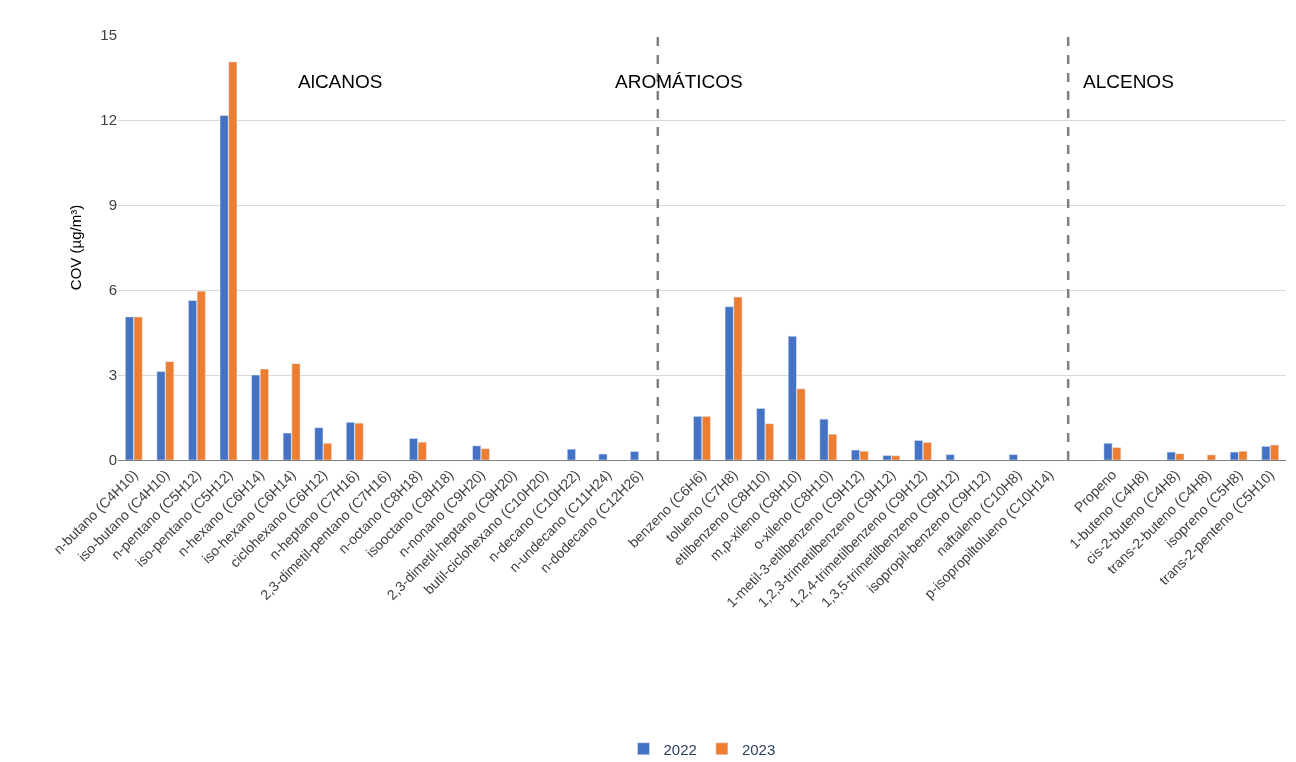 This screenshot has height=762, width=1296. What do you see at coordinates (340, 81) in the screenshot?
I see `annotation: AlCANOS` at bounding box center [340, 81].